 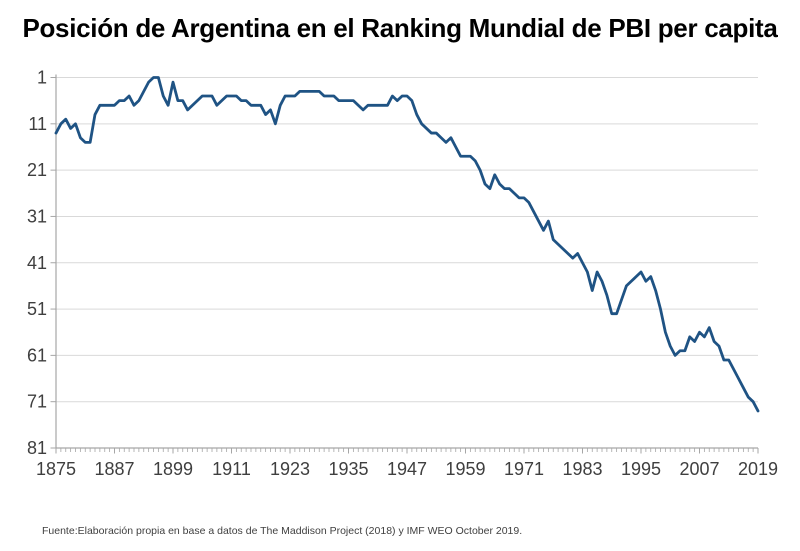 What do you see at coordinates (641, 469) in the screenshot?
I see `x-tick-label: 1995` at bounding box center [641, 469].